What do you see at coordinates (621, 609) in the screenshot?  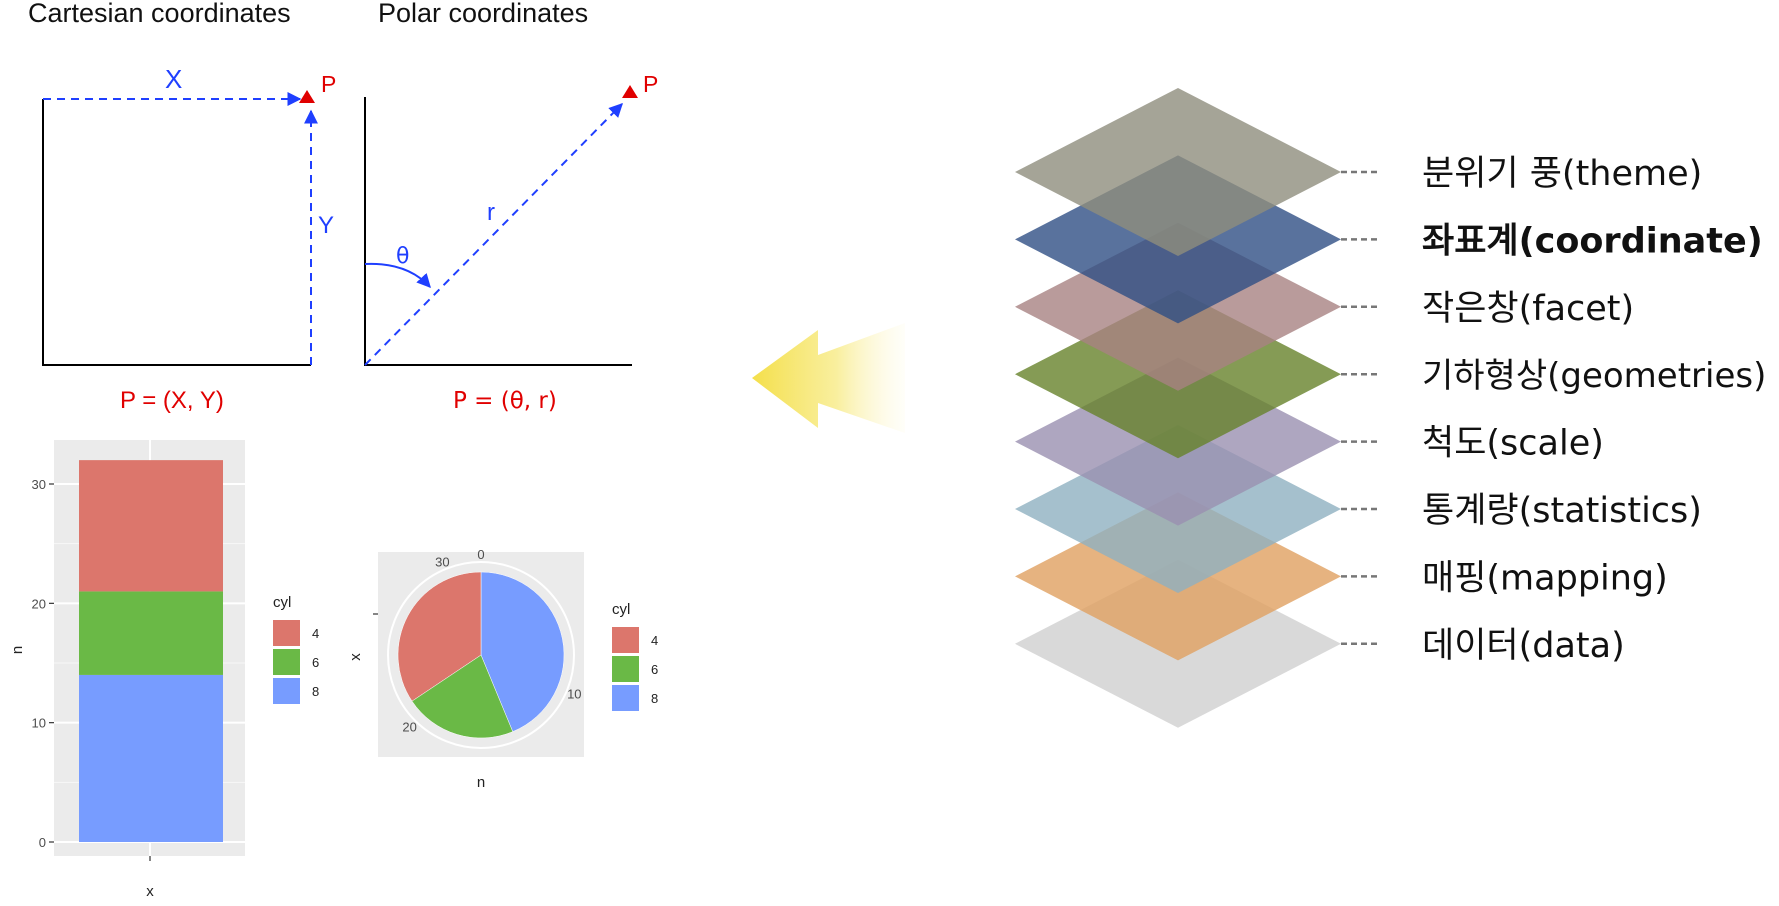 I see `pie-legend-title: cyl` at bounding box center [621, 609].